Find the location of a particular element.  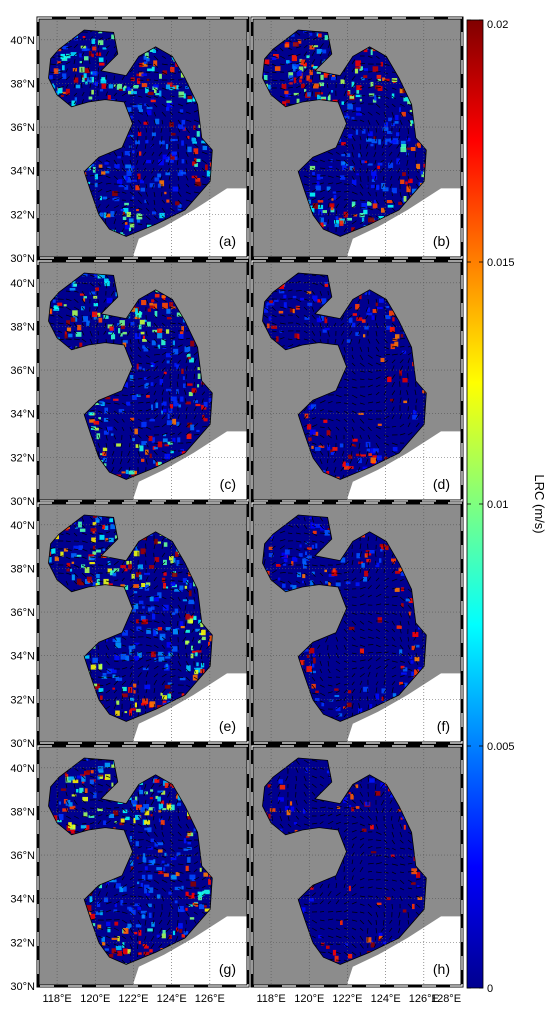

map-panel-b: (b) is located at coordinates (357, 138).